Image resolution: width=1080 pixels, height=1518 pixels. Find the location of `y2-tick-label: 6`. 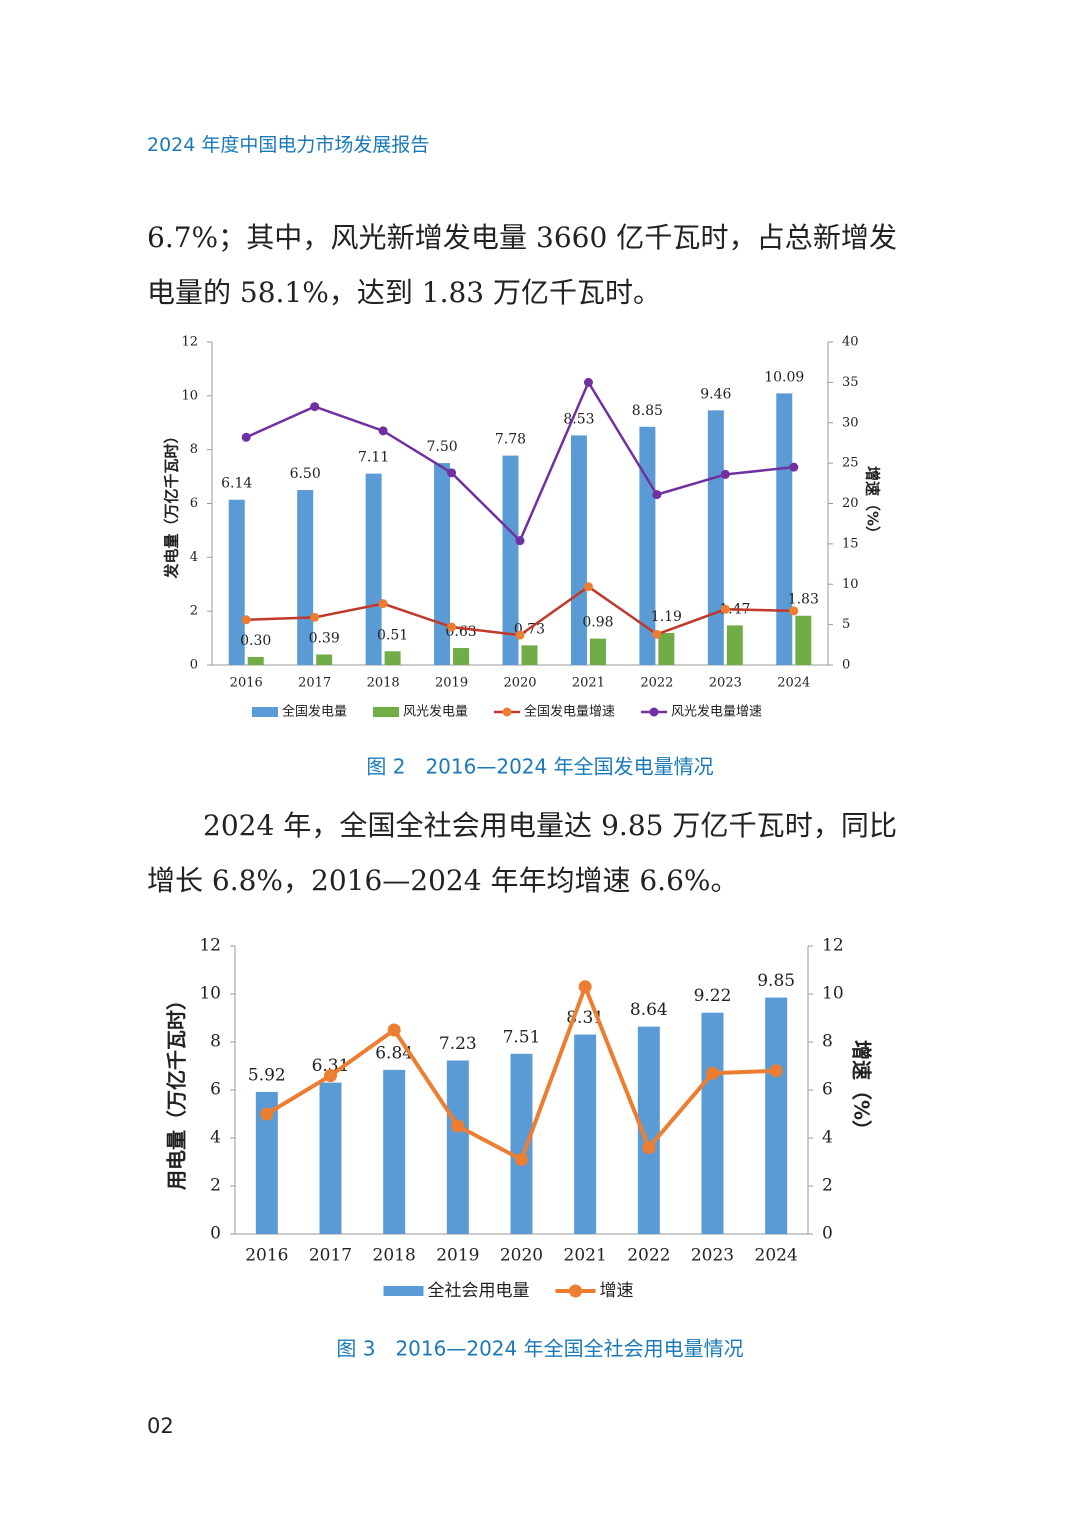

y2-tick-label: 6 is located at coordinates (827, 1090).